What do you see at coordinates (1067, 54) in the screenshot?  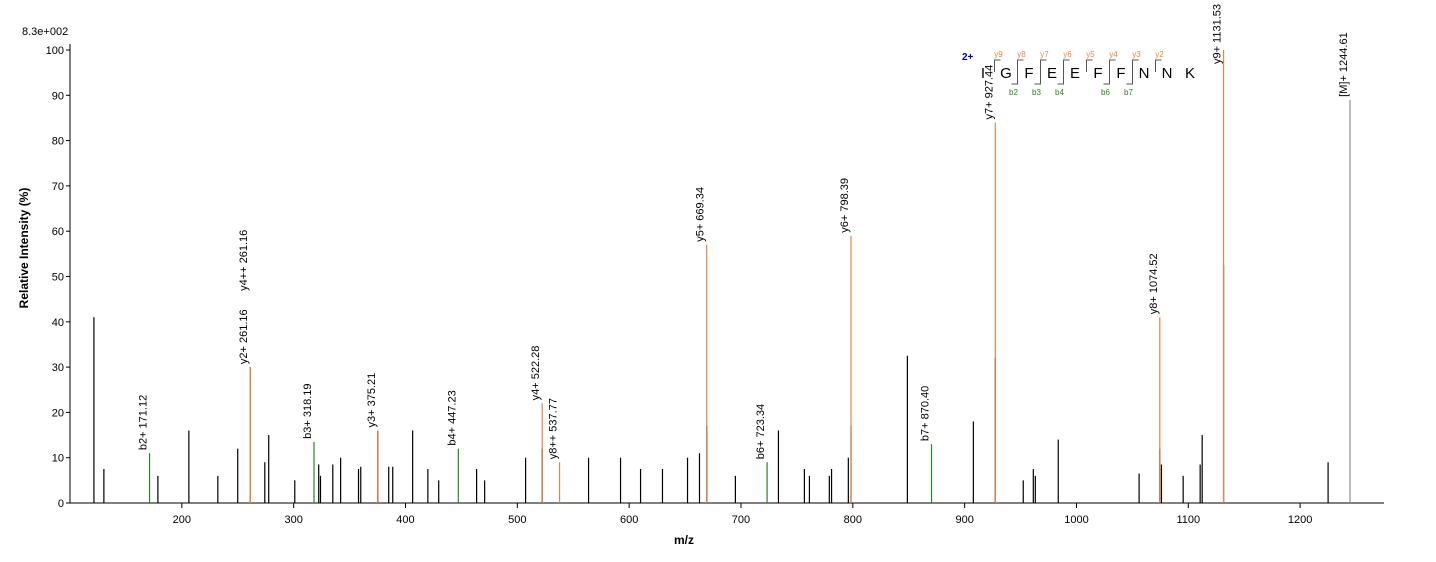 I see `y-ion-label: y6` at bounding box center [1067, 54].